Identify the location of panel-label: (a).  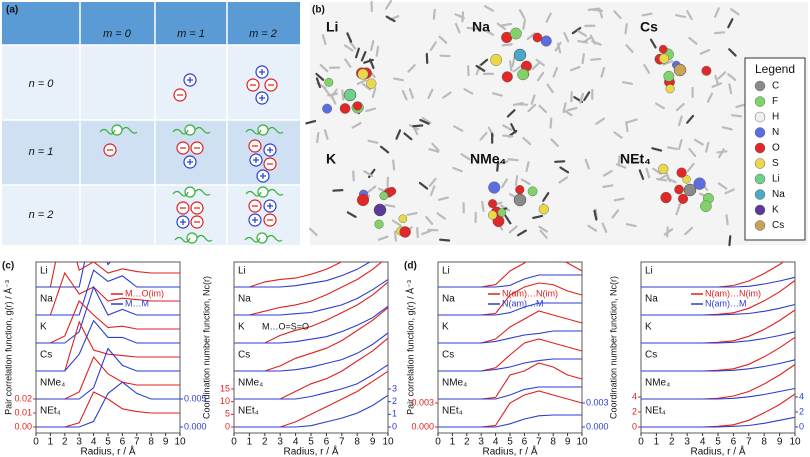
(12, 10).